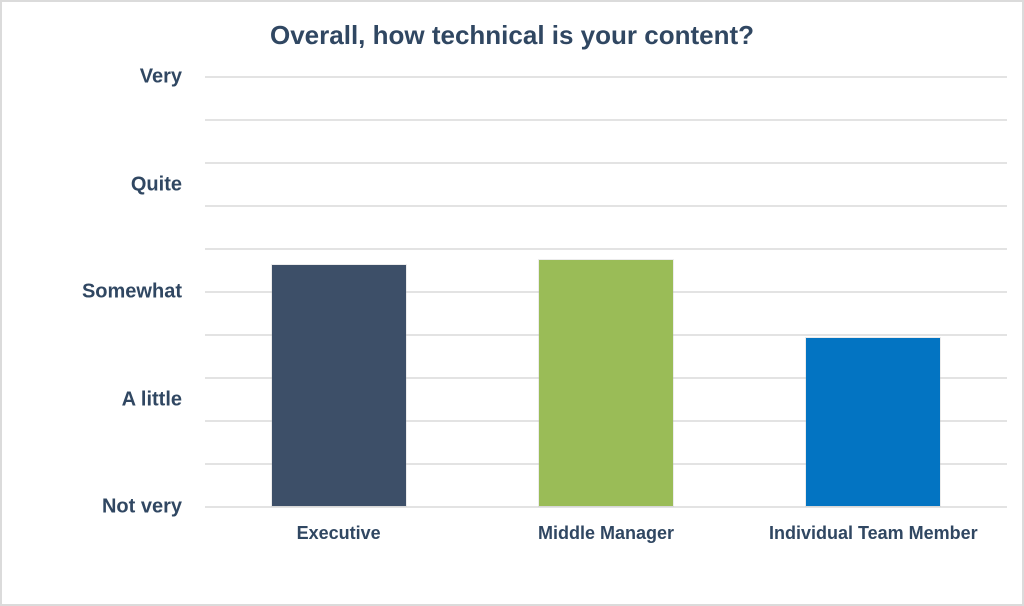 This screenshot has width=1024, height=606. I want to click on y-tick-label-not-very: Not very, so click(141, 506).